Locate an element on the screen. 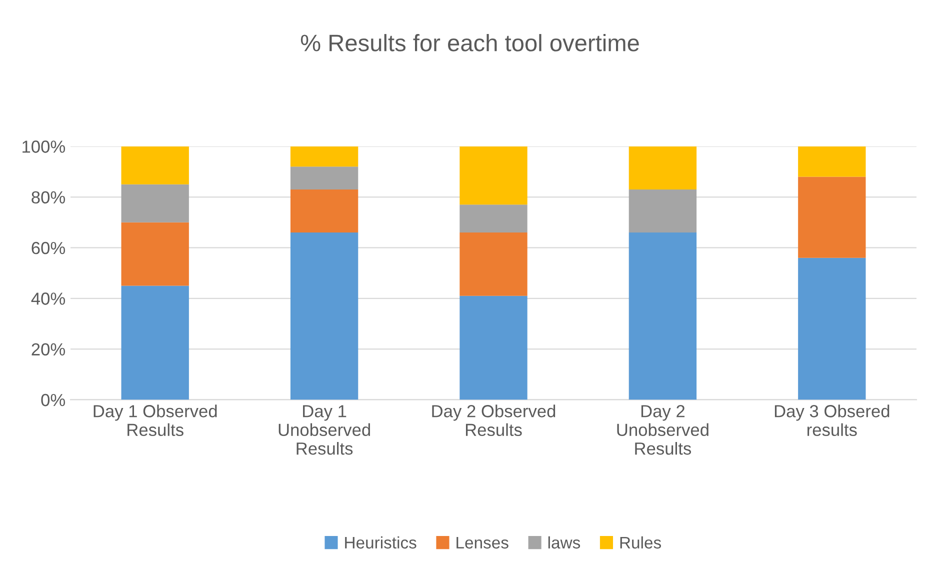 This screenshot has height=563, width=940. y-tick-label: 0% is located at coordinates (53, 400).